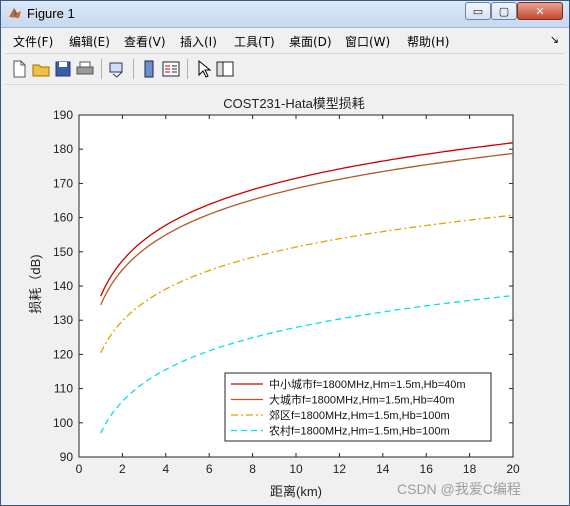  What do you see at coordinates (296, 491) in the screenshot?
I see `x-axis-label: 距离(km)` at bounding box center [296, 491].